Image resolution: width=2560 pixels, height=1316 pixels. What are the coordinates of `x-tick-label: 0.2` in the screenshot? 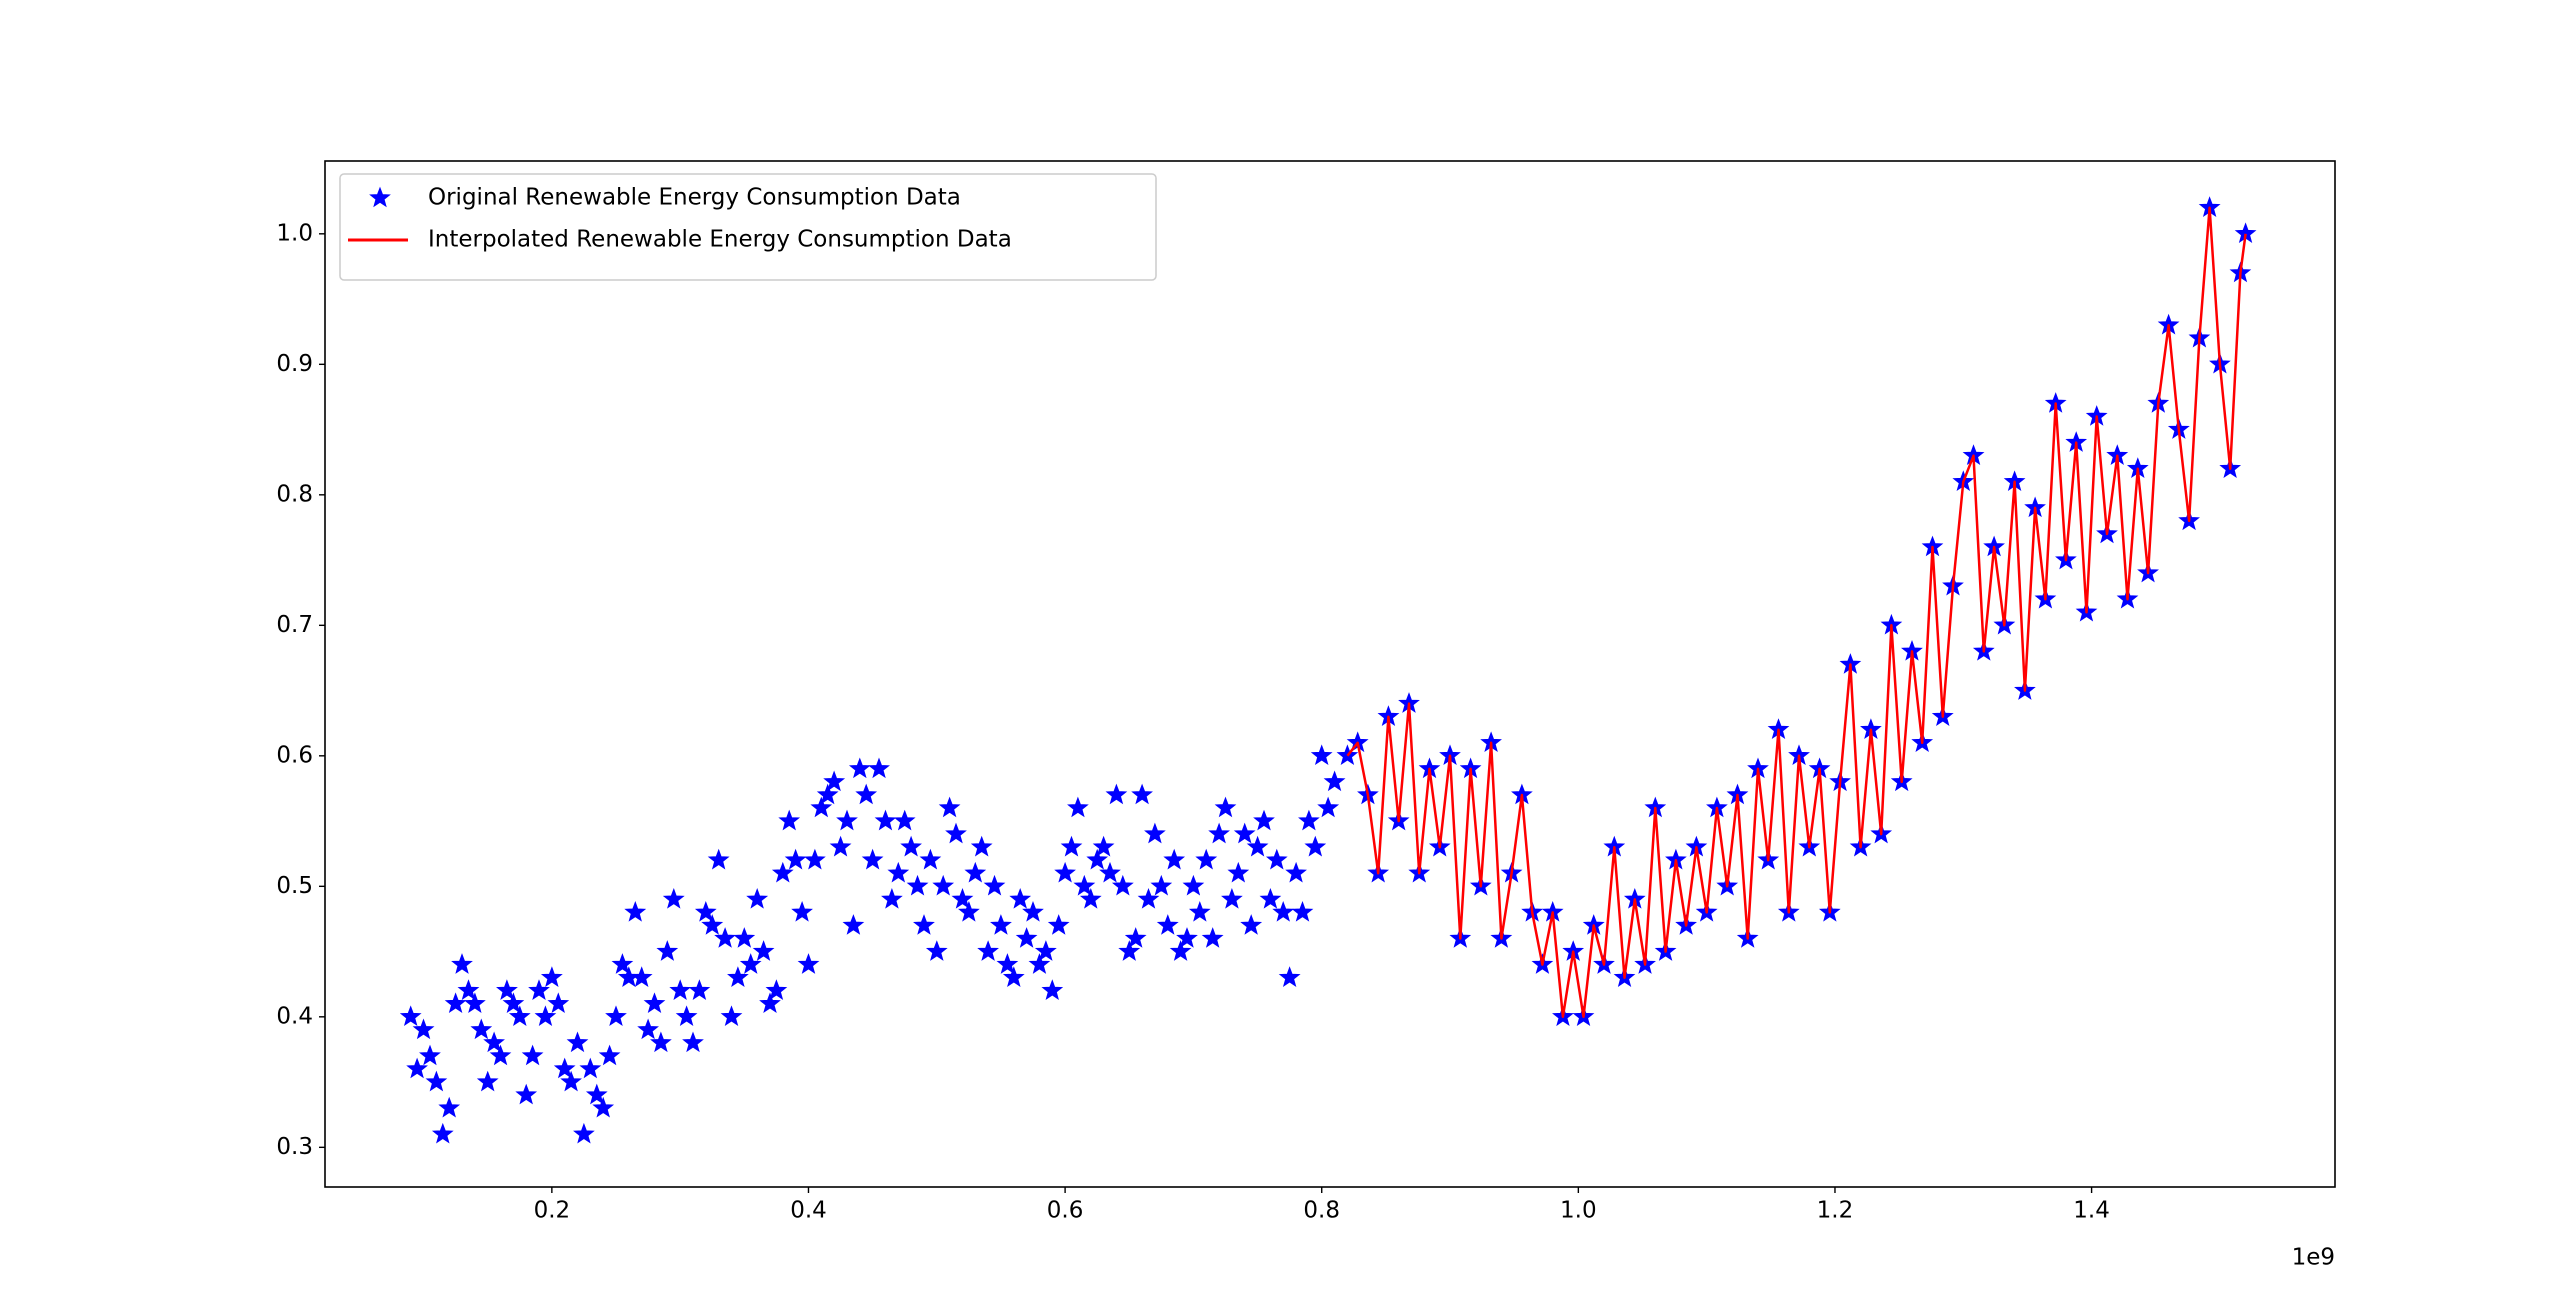 It's located at (552, 1211).